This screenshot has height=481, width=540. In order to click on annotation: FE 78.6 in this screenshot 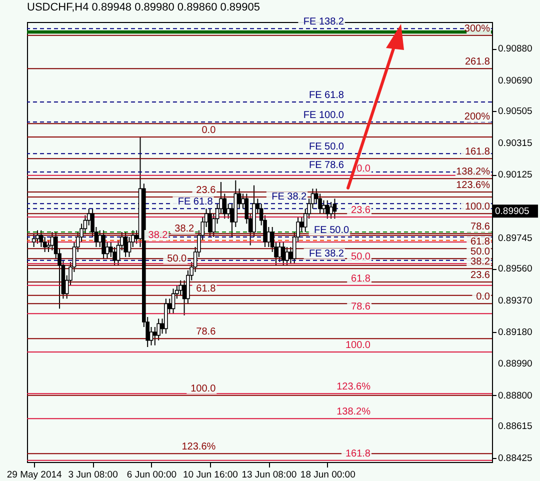, I will do `click(326, 165)`.